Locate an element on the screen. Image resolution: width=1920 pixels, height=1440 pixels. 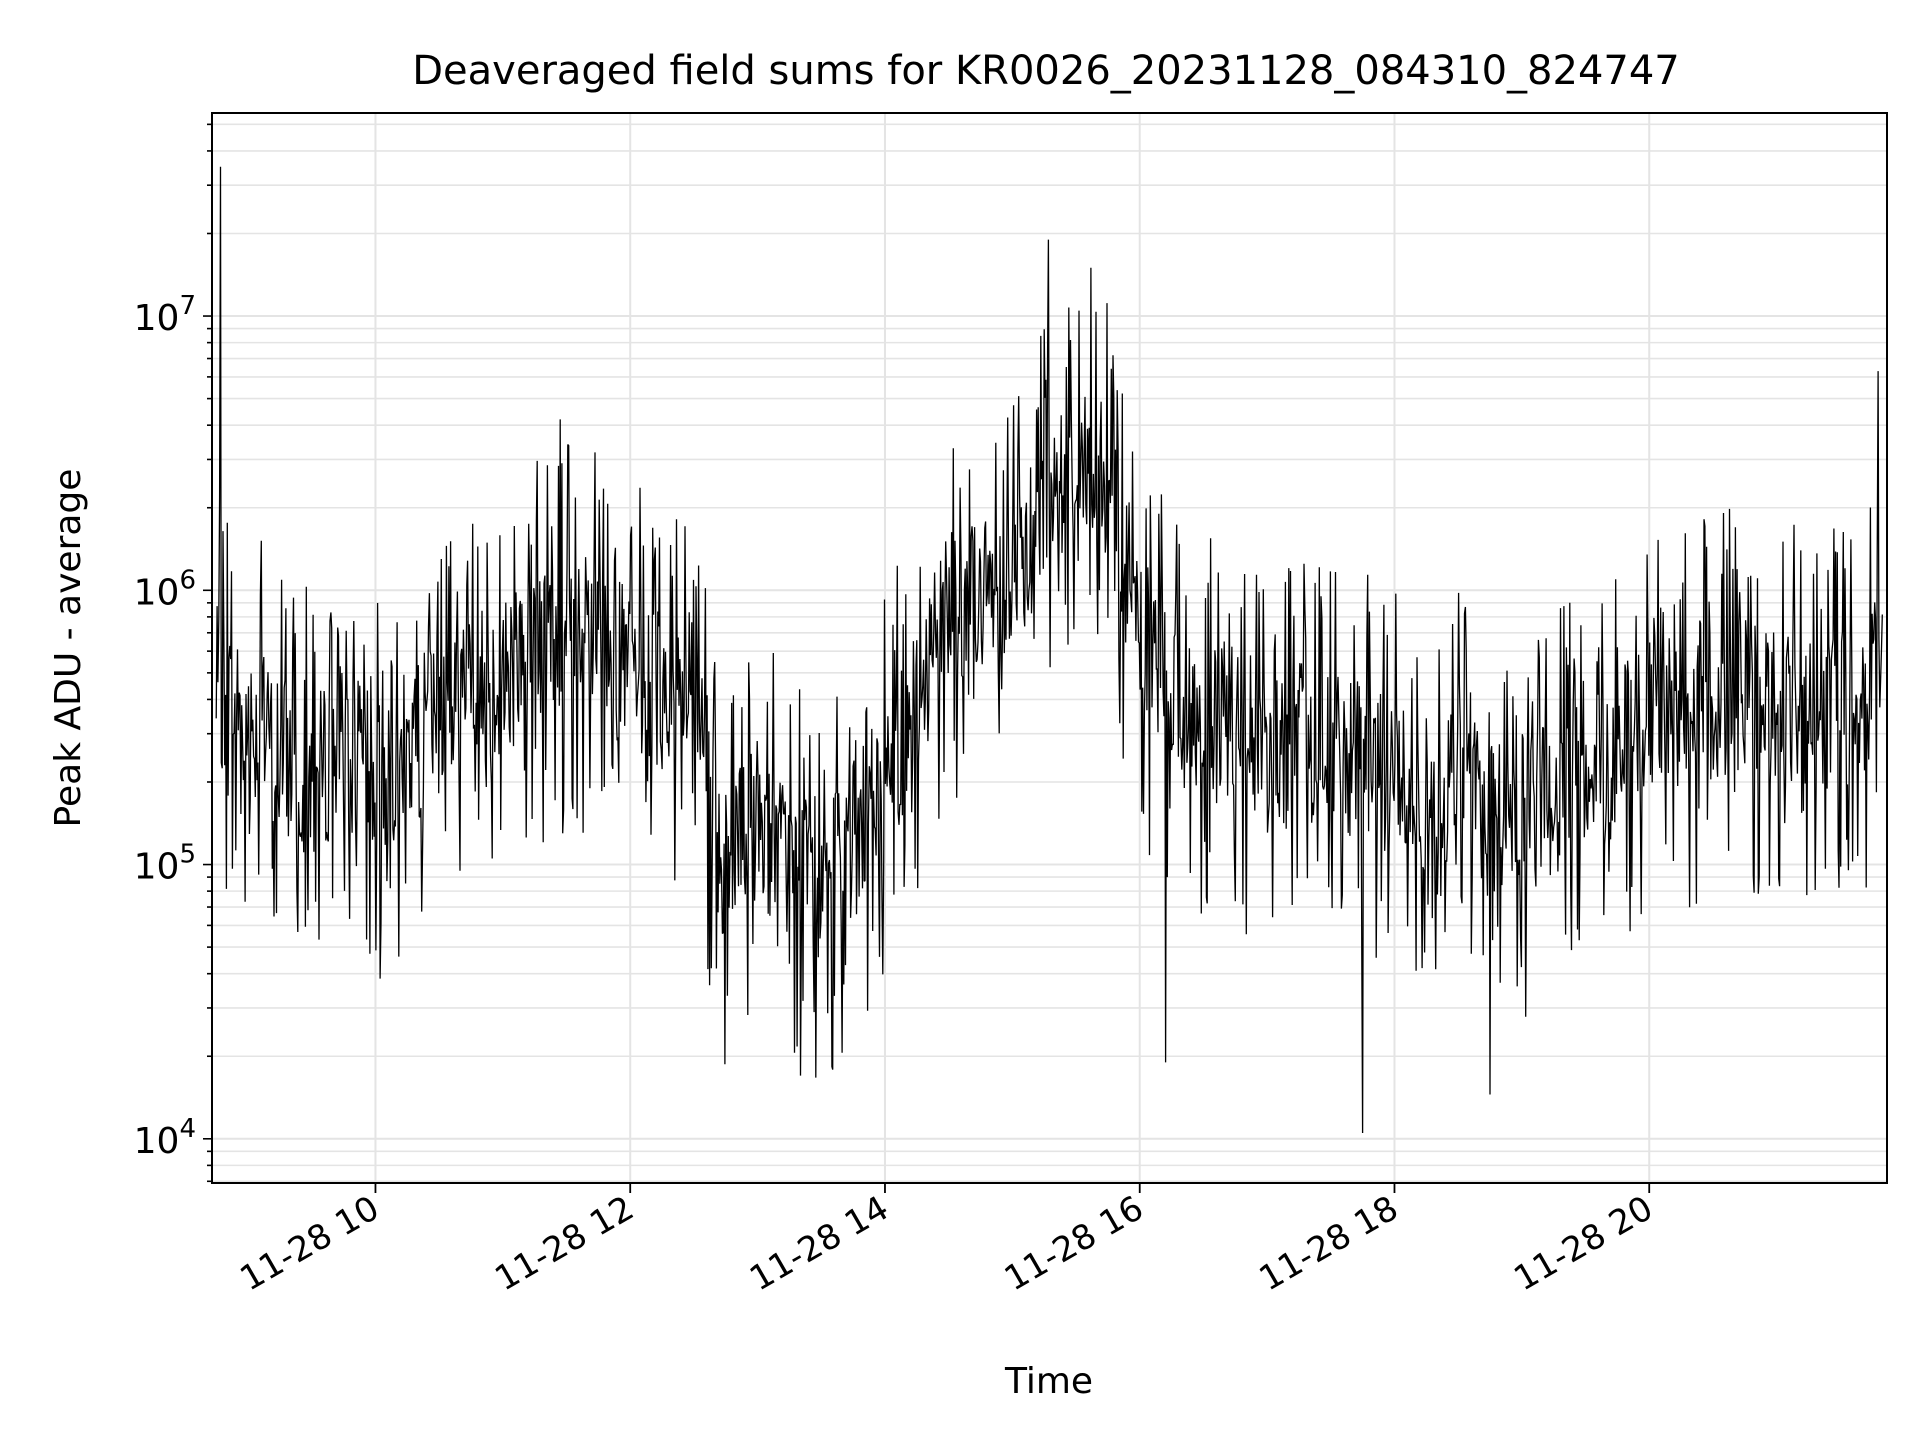
y-tick-label: 10⁵ is located at coordinates (165, 864).